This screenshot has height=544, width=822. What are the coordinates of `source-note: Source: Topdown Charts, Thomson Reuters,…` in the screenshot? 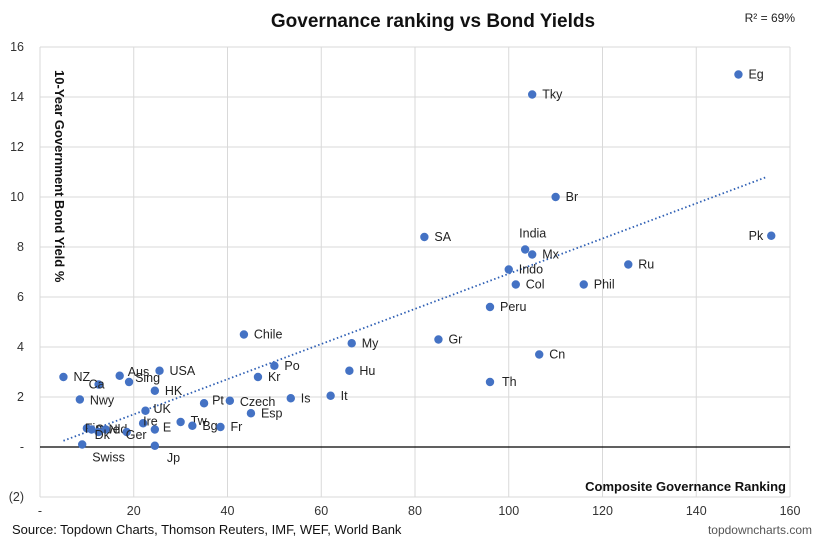 It's located at (207, 529).